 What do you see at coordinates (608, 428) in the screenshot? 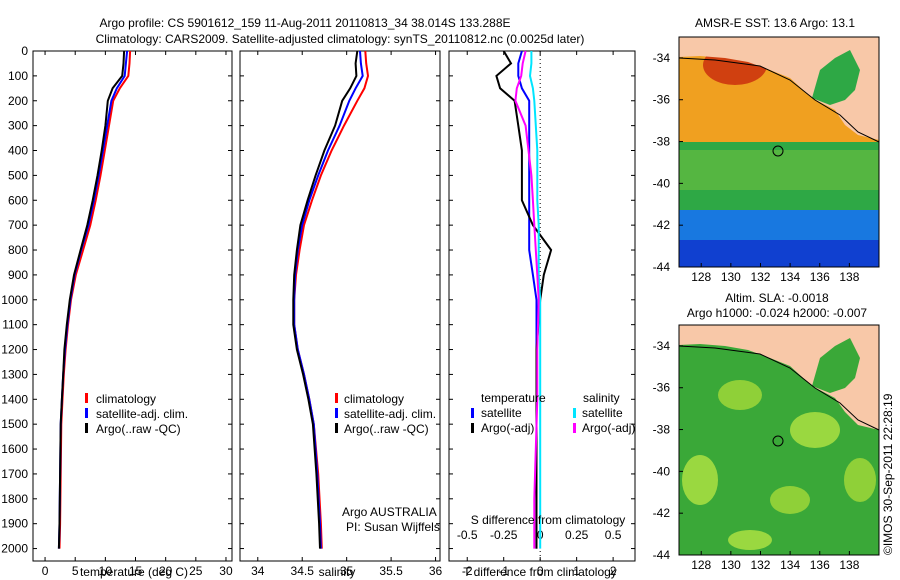
I see `legend-label-sal-argo: Argo(-adj)` at bounding box center [608, 428].